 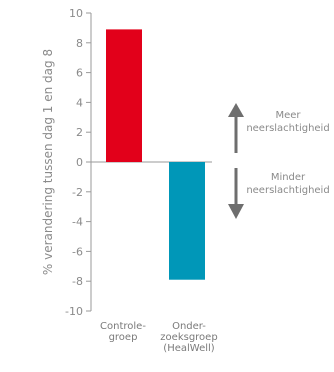 I want to click on category-label: zoeksgroep, so click(x=188, y=337).